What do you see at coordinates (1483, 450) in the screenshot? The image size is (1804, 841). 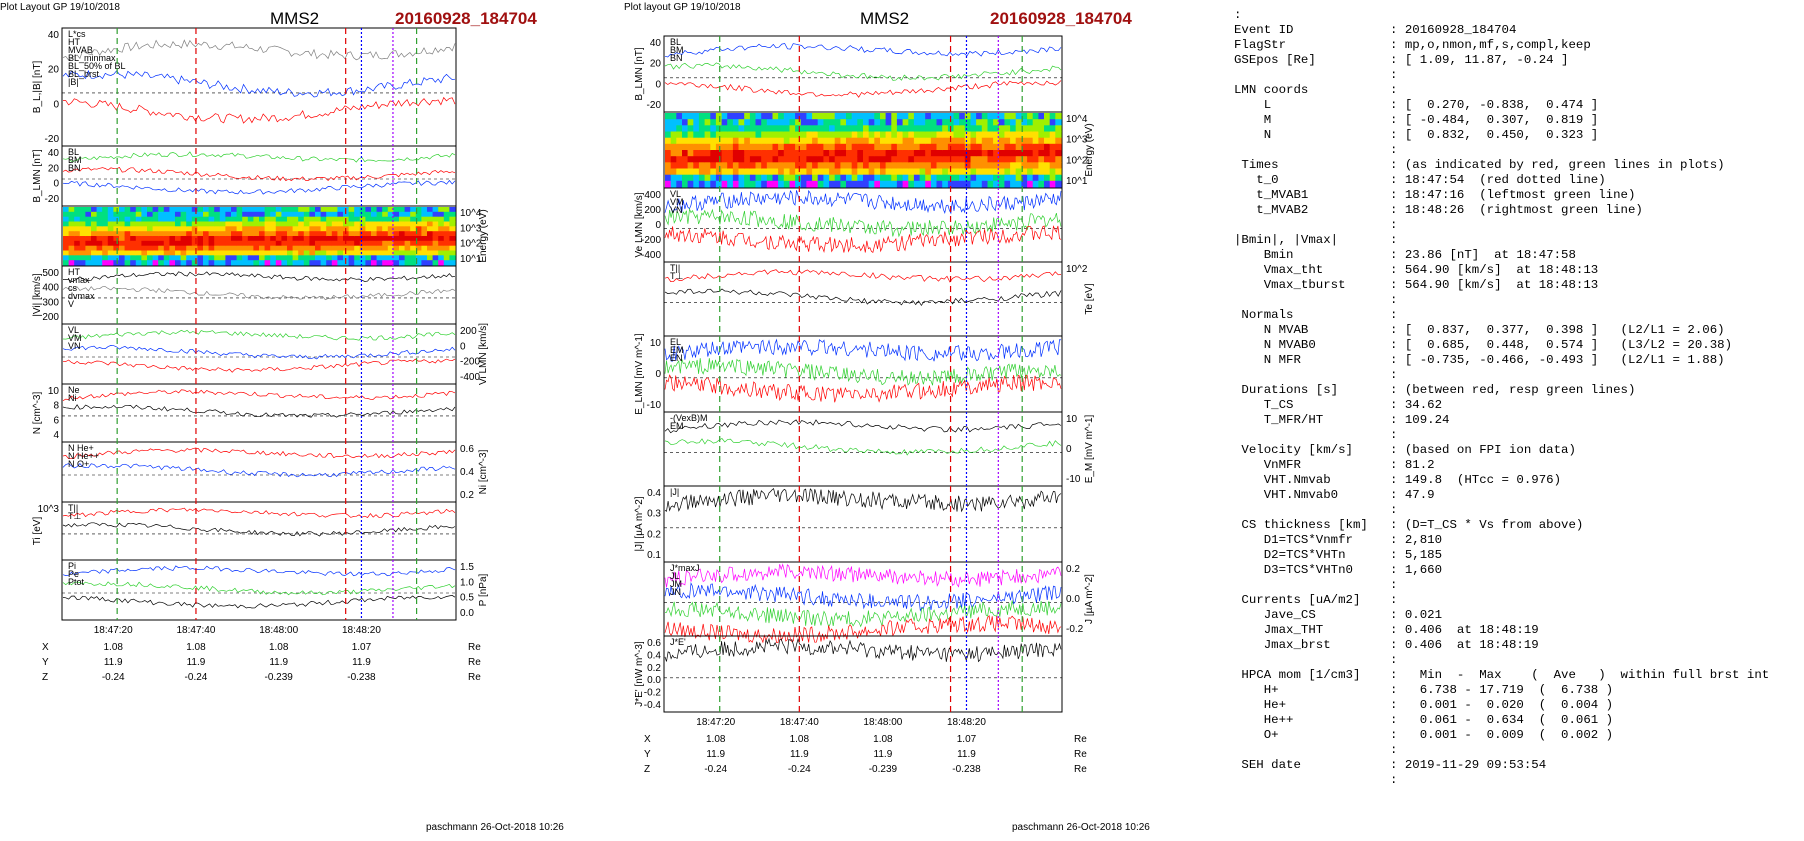 I see `info-value: : (based on FPI ion data)` at bounding box center [1483, 450].